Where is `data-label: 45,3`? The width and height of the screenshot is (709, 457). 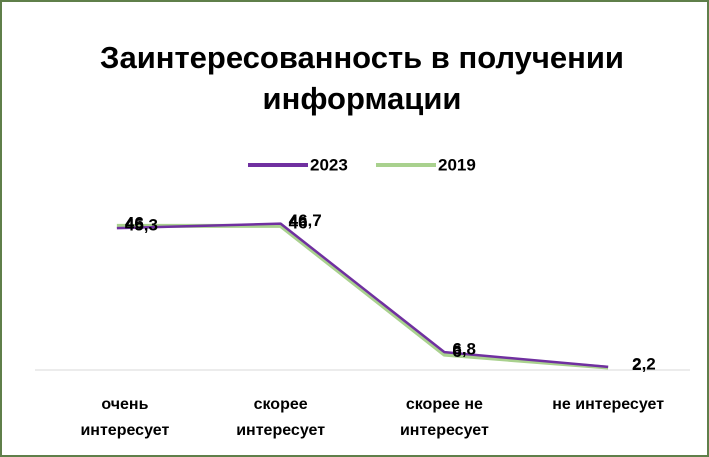
data-label: 45,3 is located at coordinates (141, 225).